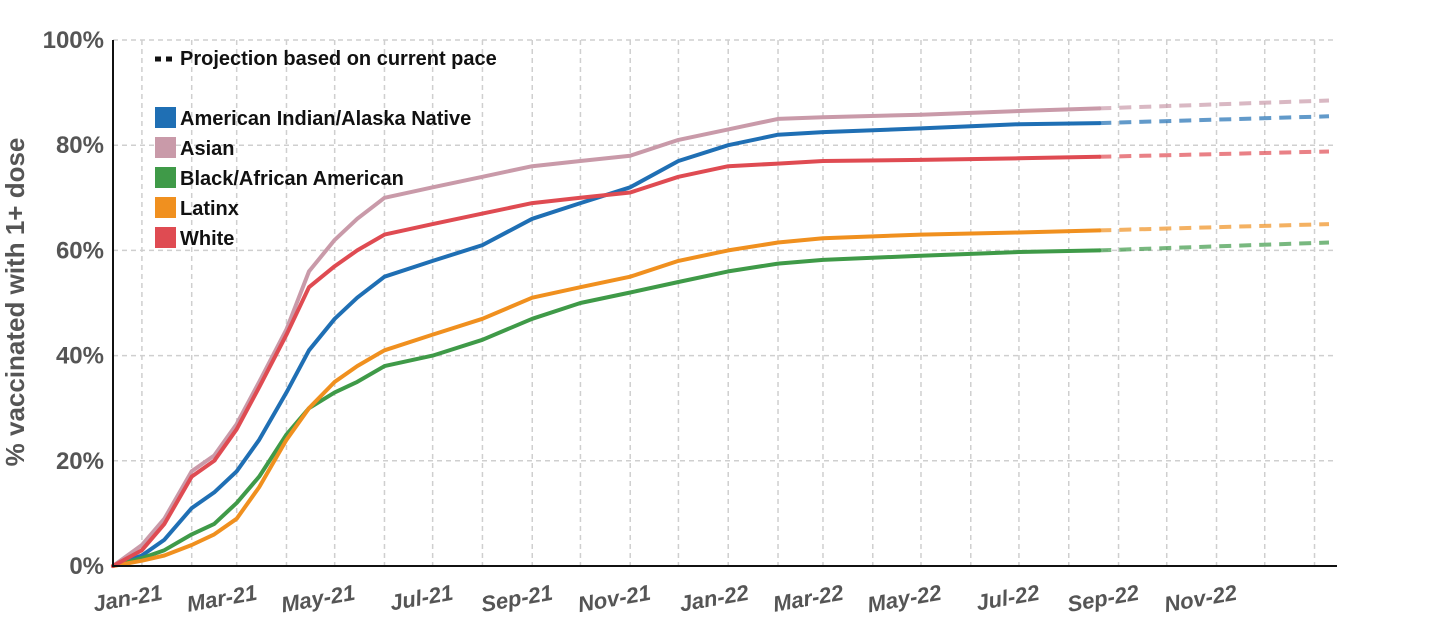  Describe the element at coordinates (715, 598) in the screenshot. I see `x-tick-label: Jan-22` at that location.